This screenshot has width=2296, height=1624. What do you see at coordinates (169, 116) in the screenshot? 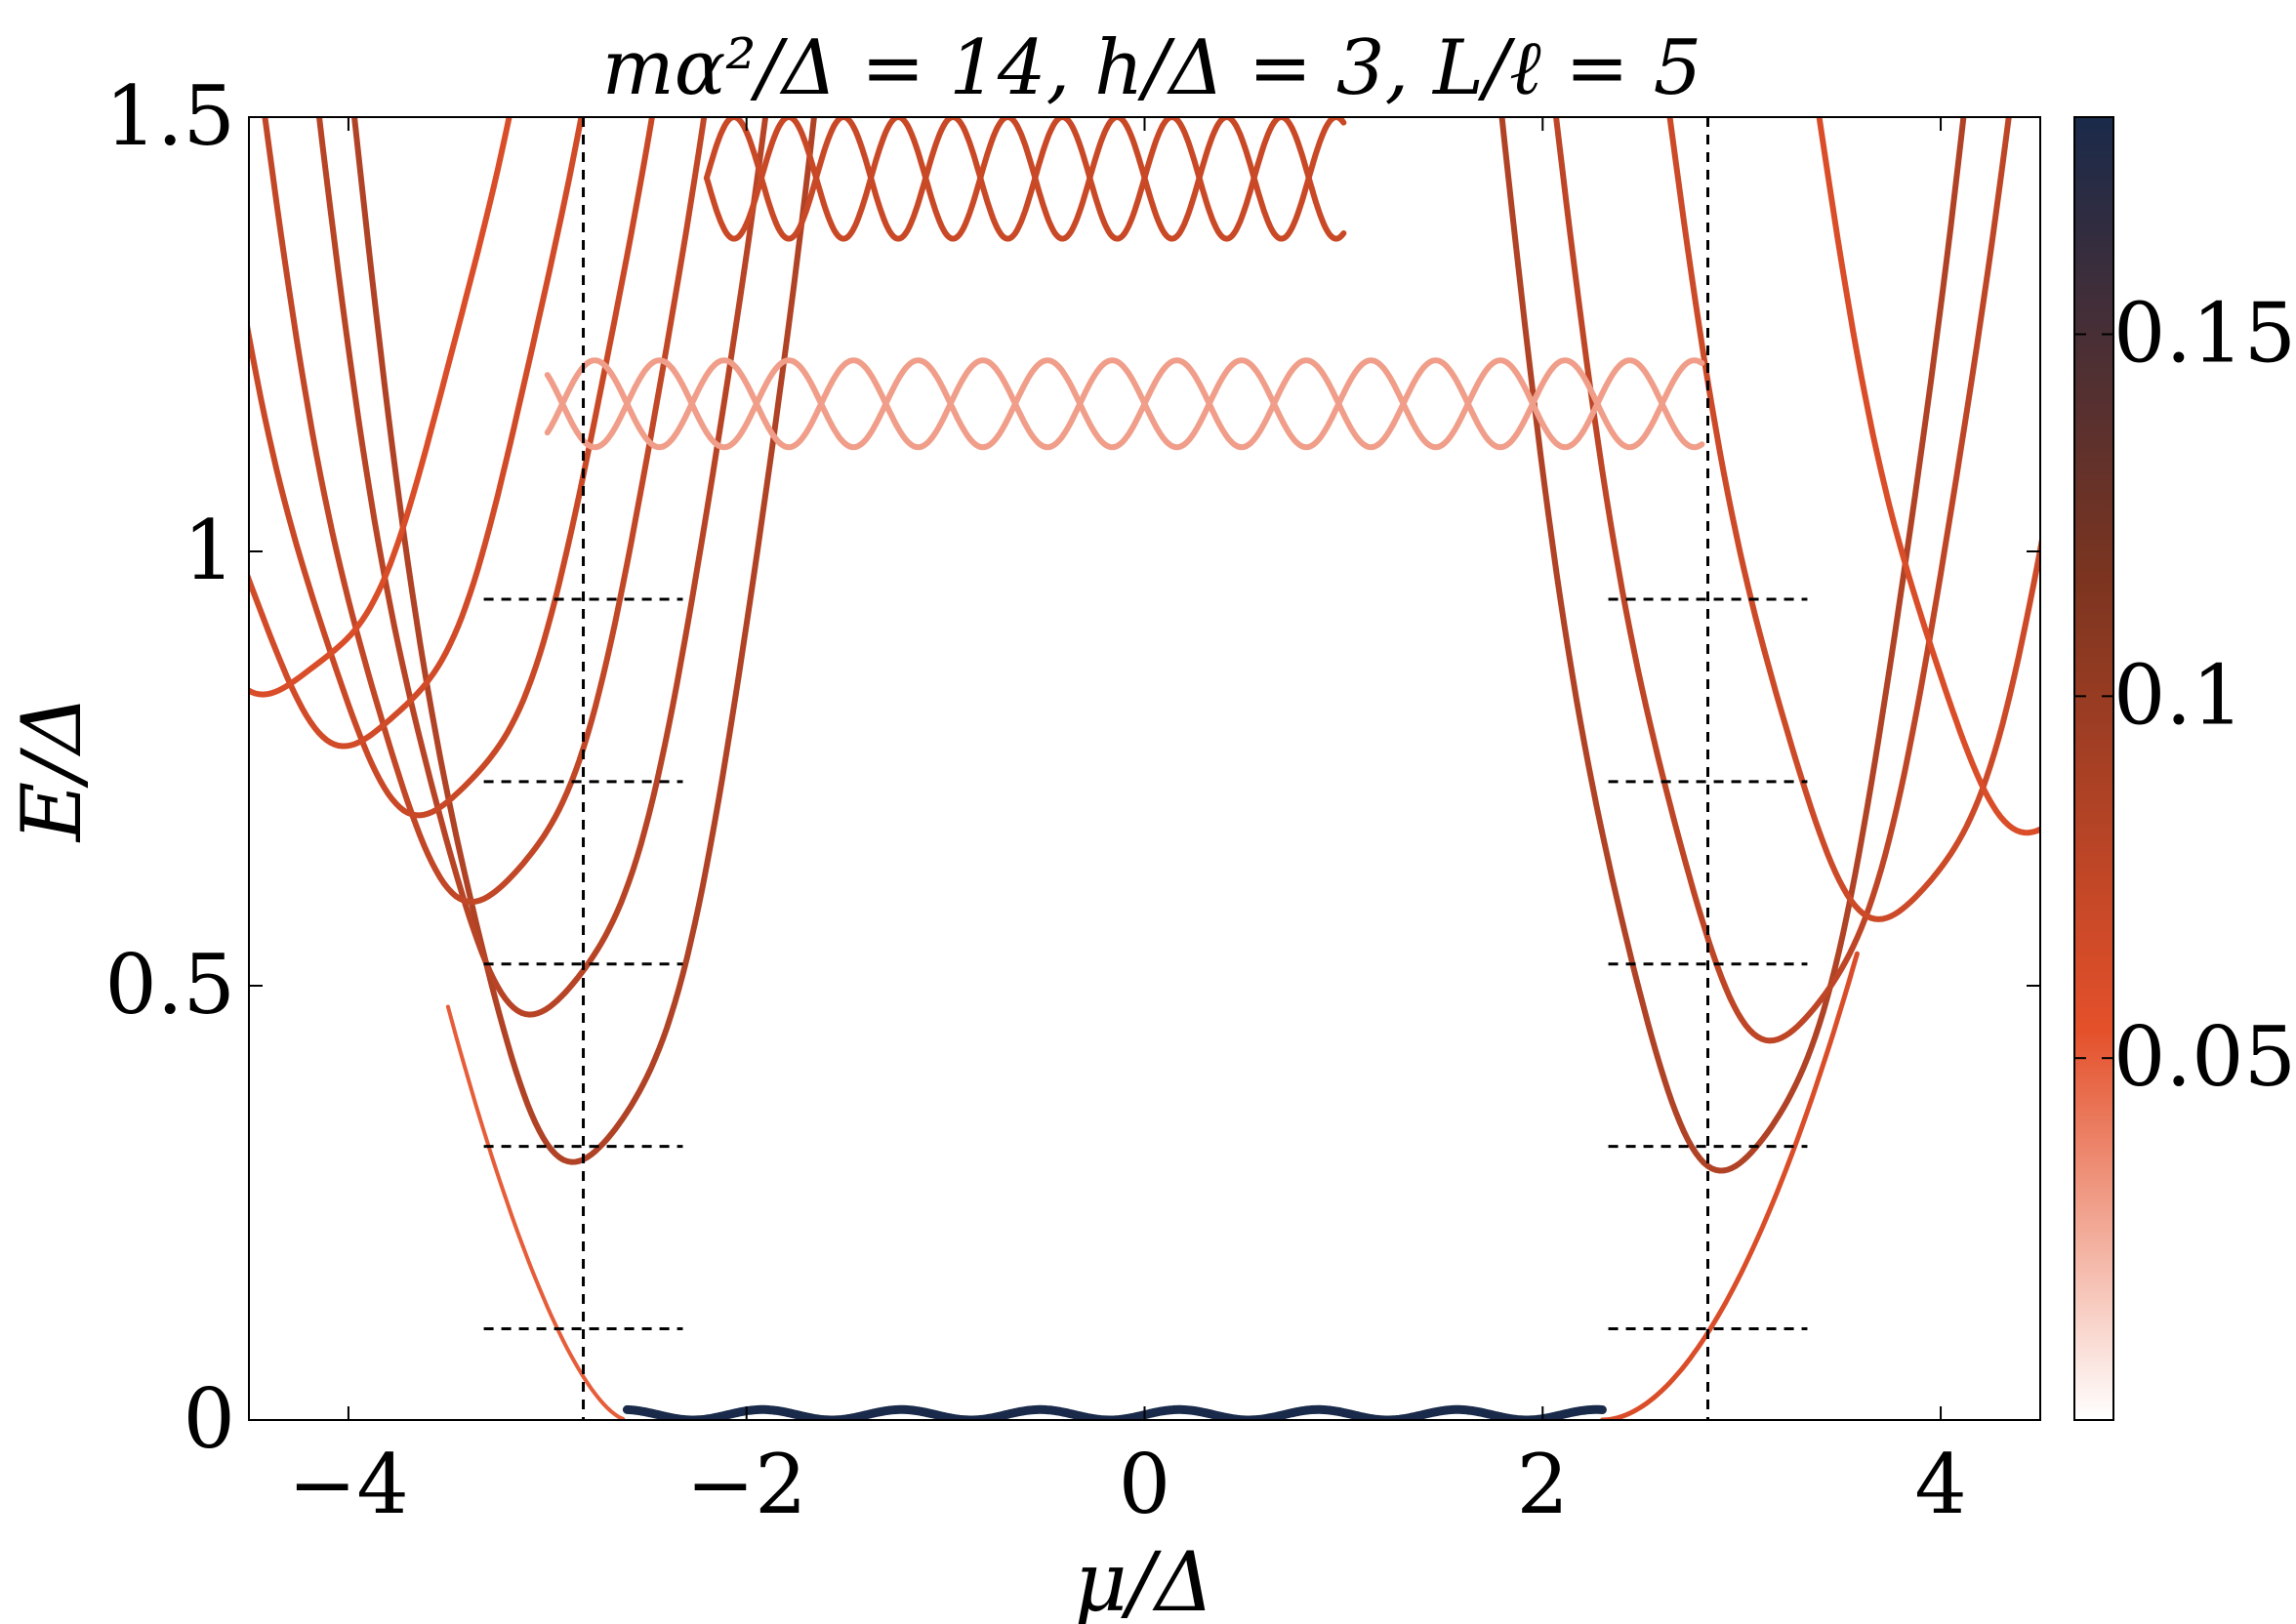
I see `y-tick-label: 1.5` at bounding box center [169, 116].